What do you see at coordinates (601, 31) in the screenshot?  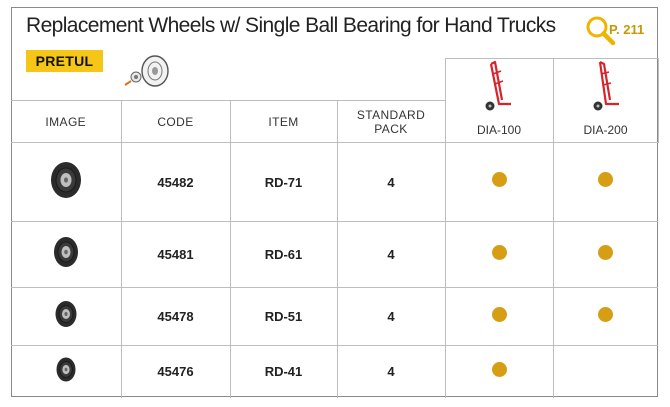 I see `magnifier-icon` at bounding box center [601, 31].